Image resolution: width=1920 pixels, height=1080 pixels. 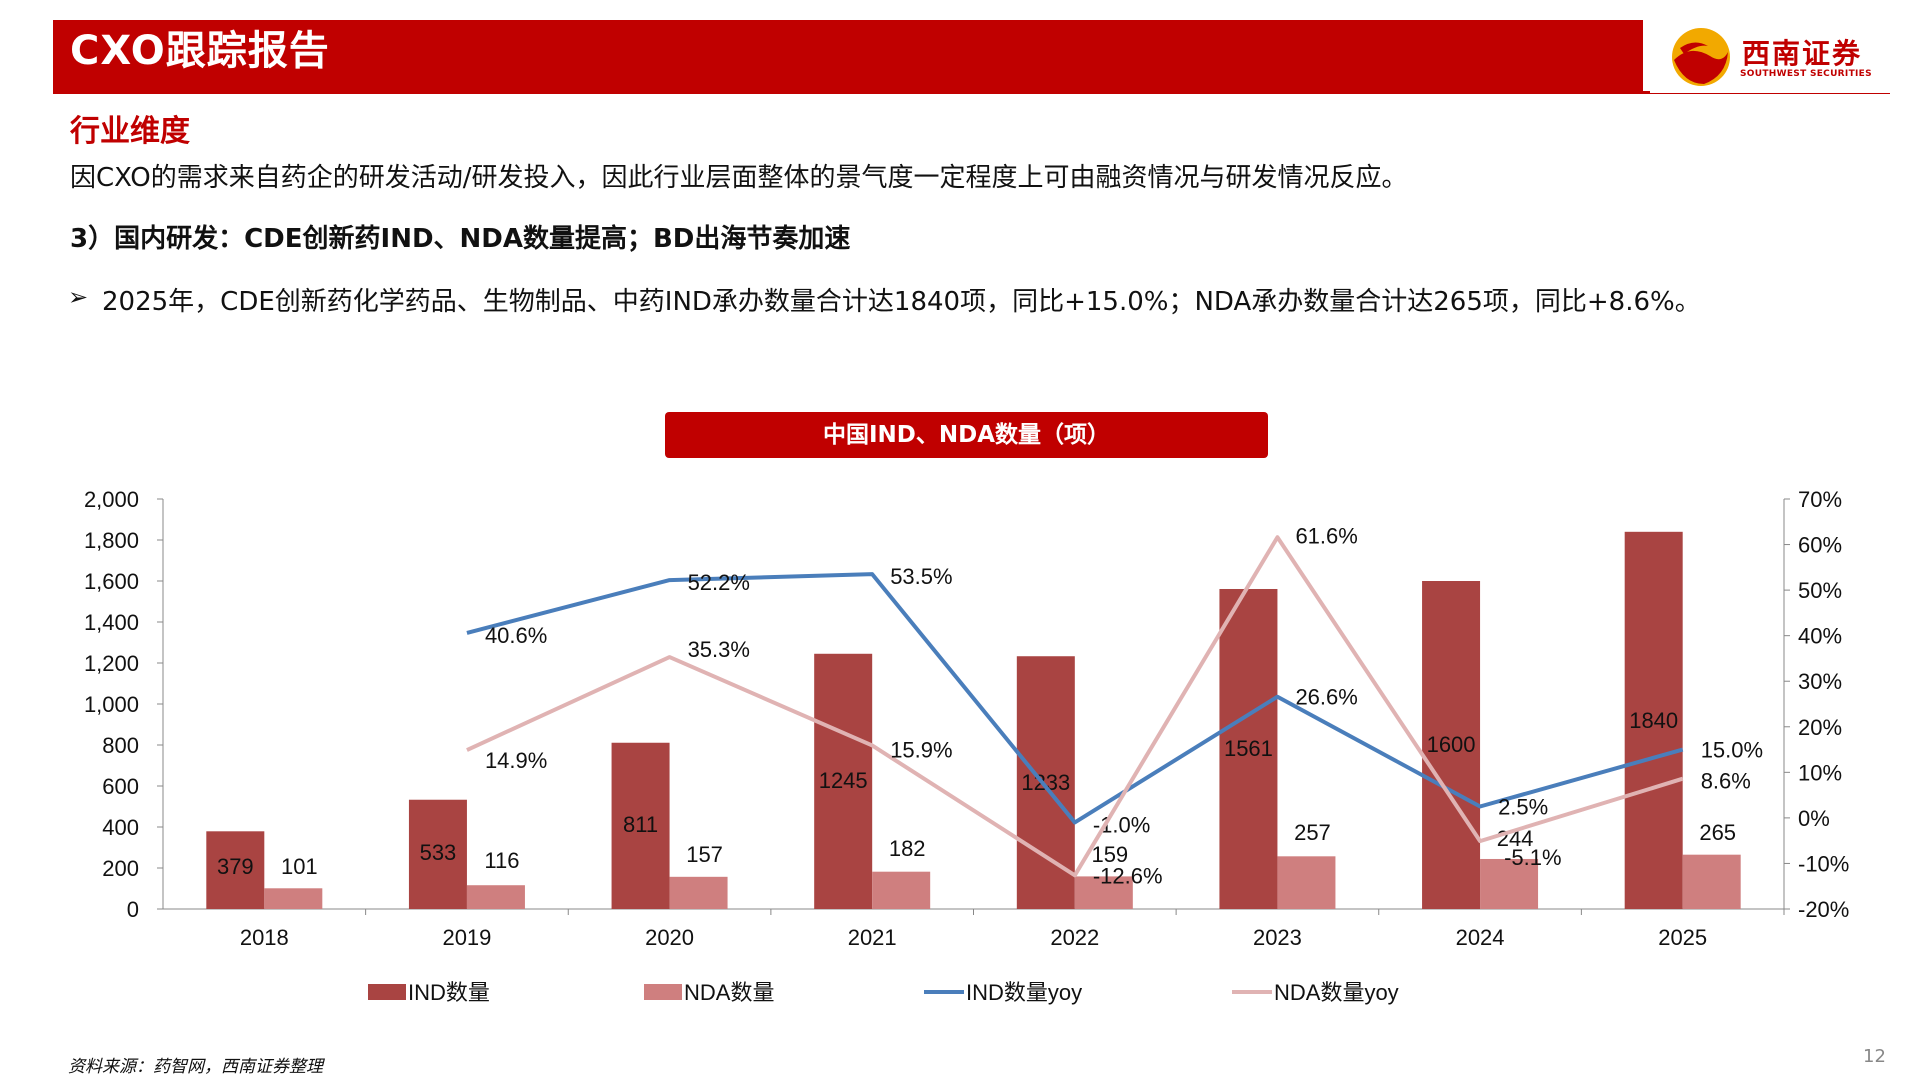 What do you see at coordinates (1820, 681) in the screenshot?
I see `right-tick-label: 30%` at bounding box center [1820, 681].